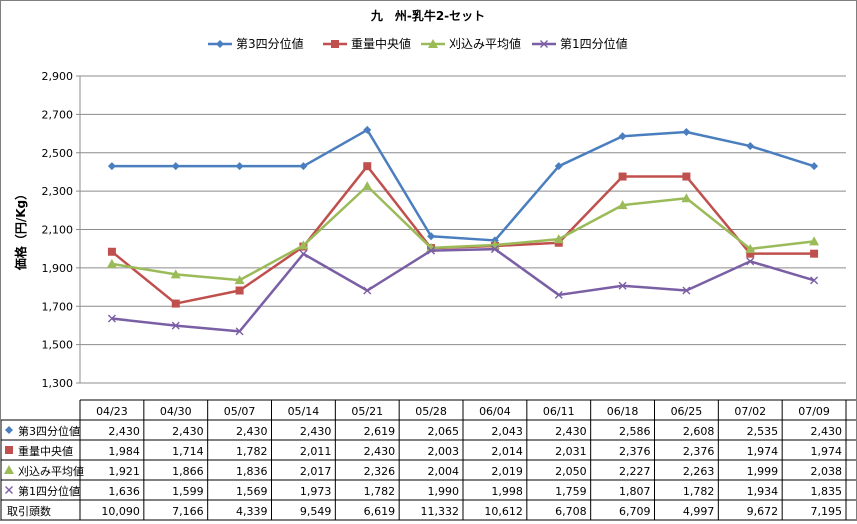  I want to click on table-row-label: 重量中央値, so click(45, 451).